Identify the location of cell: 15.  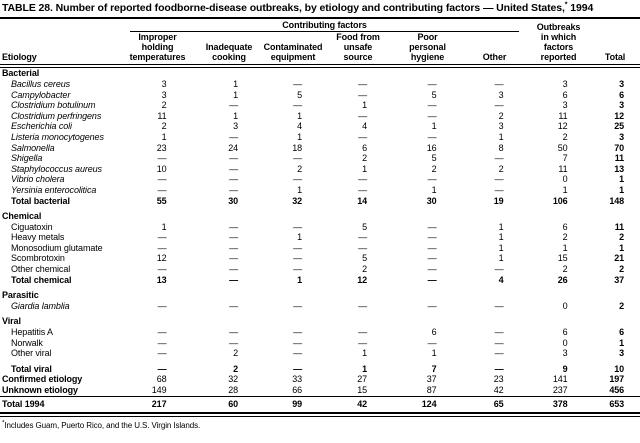
(362, 390).